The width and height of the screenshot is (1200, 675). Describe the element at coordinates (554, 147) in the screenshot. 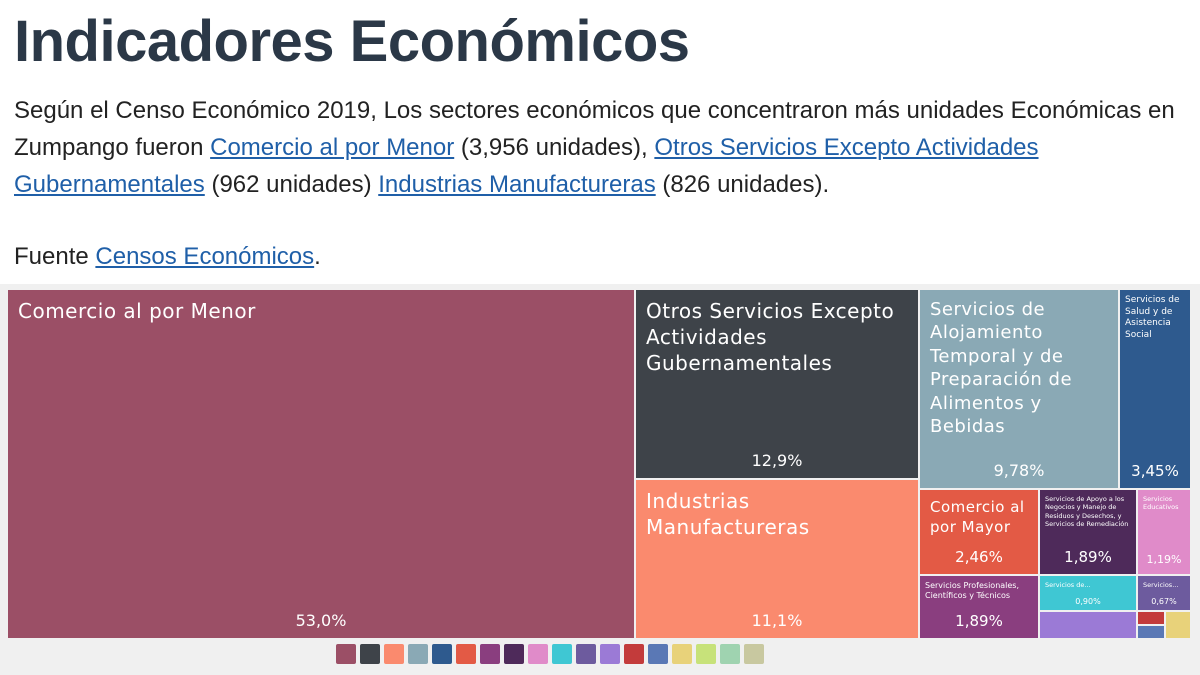

I see `text: (3,956 unidades),` at that location.